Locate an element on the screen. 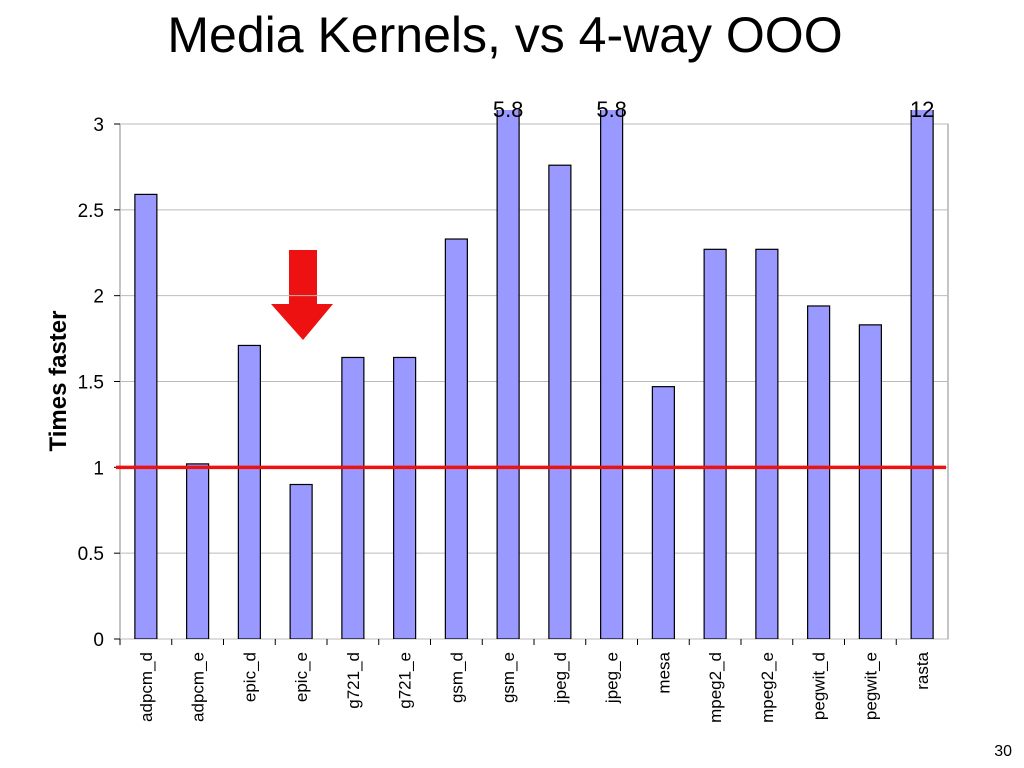 This screenshot has width=1024, height=768. x-tick-label: pegwit_e is located at coordinates (870, 686).